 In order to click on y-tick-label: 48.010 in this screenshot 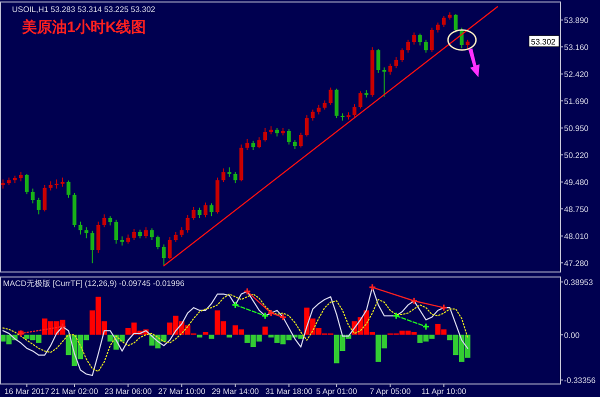, I will do `click(576, 236)`.